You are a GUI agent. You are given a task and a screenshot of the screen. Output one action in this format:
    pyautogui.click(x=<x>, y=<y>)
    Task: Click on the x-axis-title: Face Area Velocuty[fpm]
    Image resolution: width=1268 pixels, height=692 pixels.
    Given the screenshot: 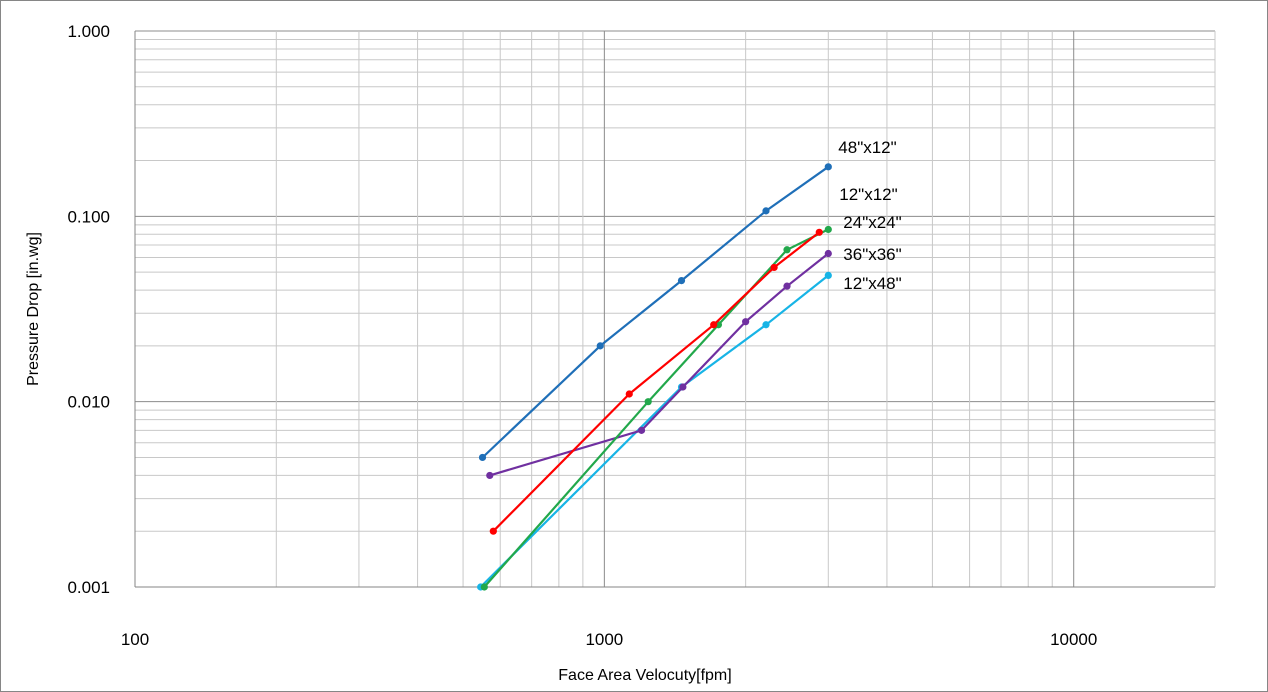 What is the action you would take?
    pyautogui.click(x=644, y=675)
    